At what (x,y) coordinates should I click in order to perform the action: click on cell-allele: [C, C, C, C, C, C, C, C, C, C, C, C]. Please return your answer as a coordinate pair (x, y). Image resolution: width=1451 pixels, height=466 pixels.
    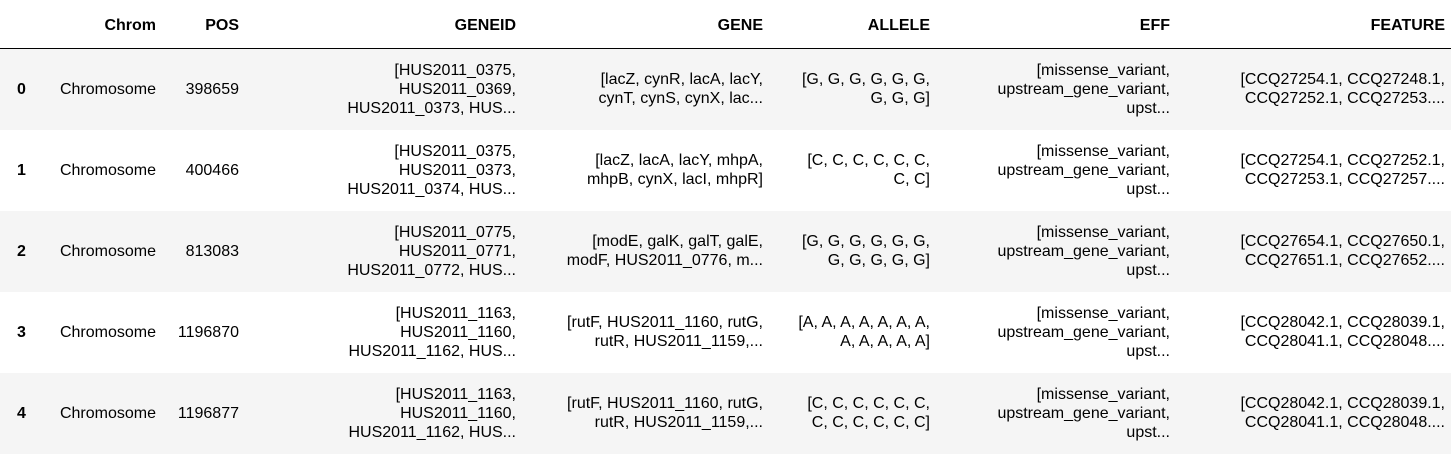
    Looking at the image, I should click on (852, 413).